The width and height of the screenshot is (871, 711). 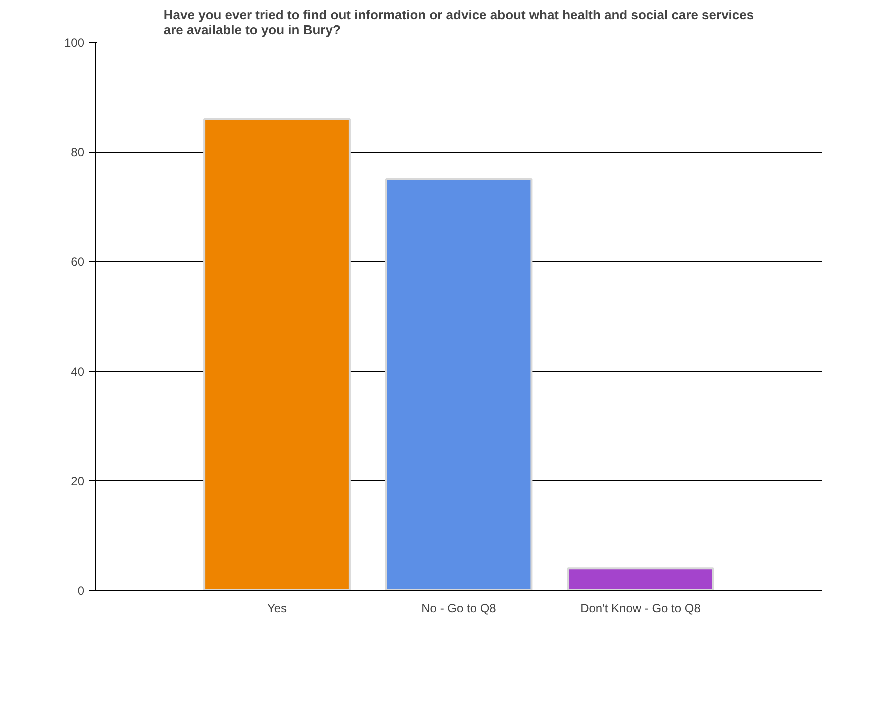 I want to click on chart-title: Have you ever tried to find out information or advice about what health and social care services are available to you in Bury?, so click(x=459, y=23).